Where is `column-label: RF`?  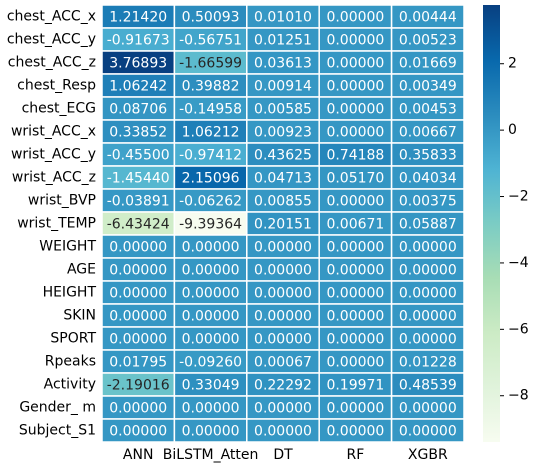
column-label: RF is located at coordinates (356, 455).